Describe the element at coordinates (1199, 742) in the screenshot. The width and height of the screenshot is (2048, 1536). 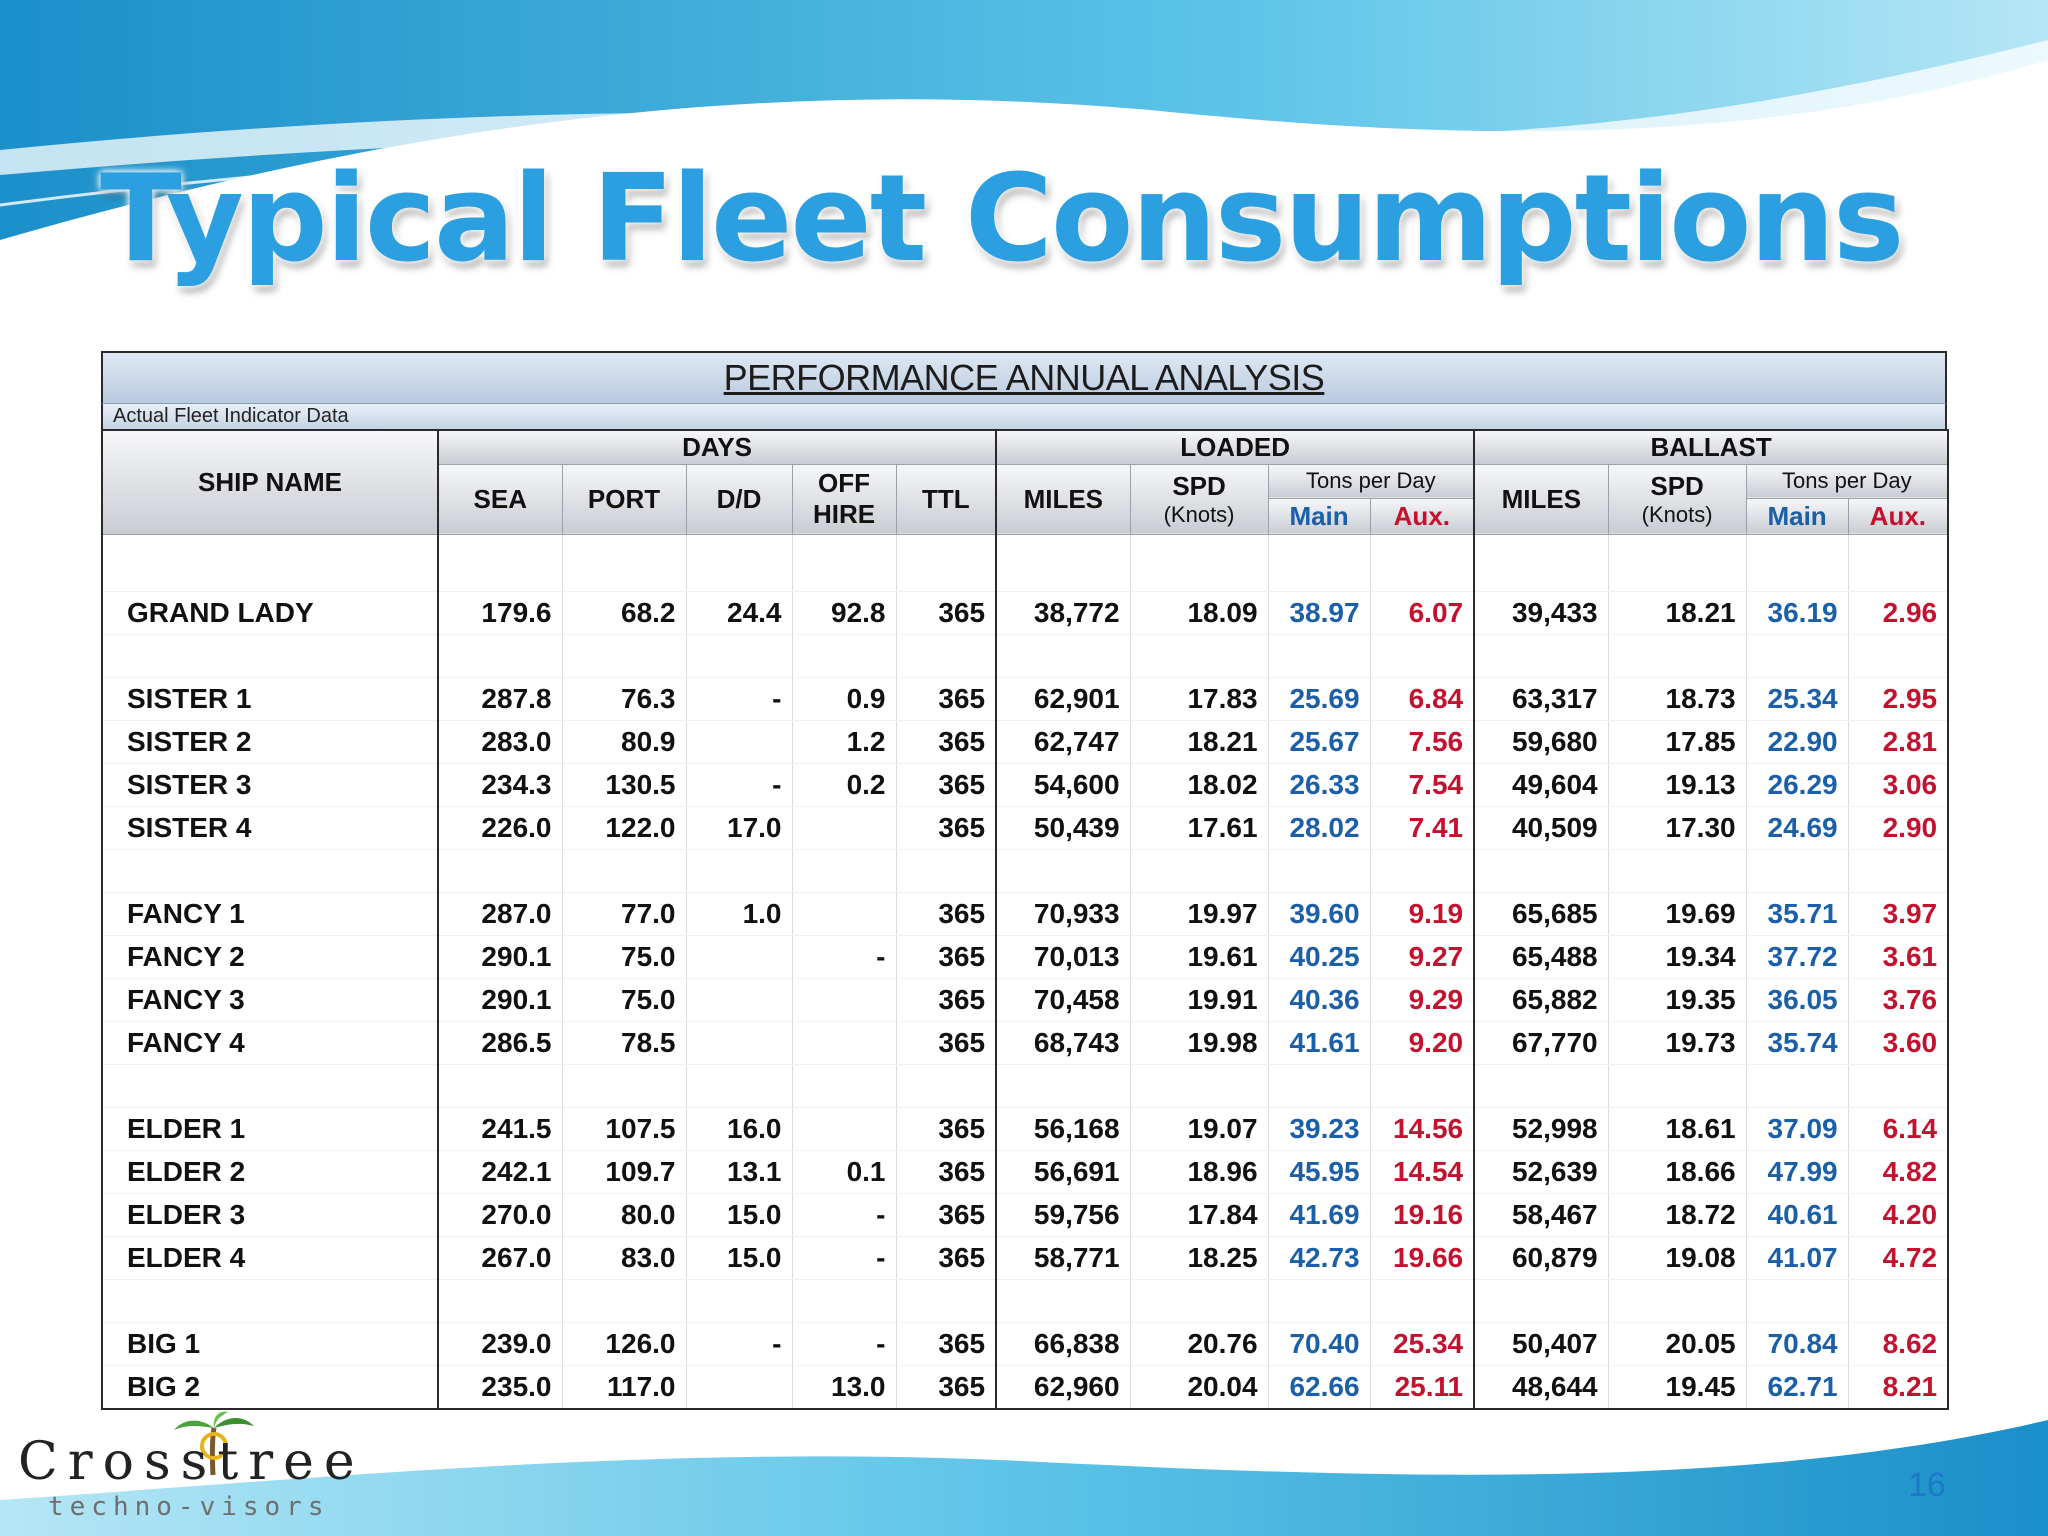
I see `l-spd-cell: 18.21` at that location.